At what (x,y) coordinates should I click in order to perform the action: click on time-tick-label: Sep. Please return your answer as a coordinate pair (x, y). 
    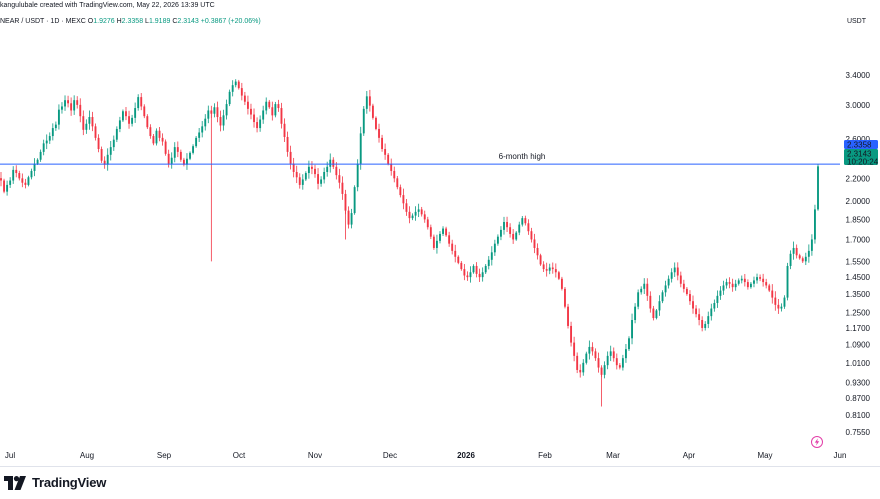
    Looking at the image, I should click on (164, 455).